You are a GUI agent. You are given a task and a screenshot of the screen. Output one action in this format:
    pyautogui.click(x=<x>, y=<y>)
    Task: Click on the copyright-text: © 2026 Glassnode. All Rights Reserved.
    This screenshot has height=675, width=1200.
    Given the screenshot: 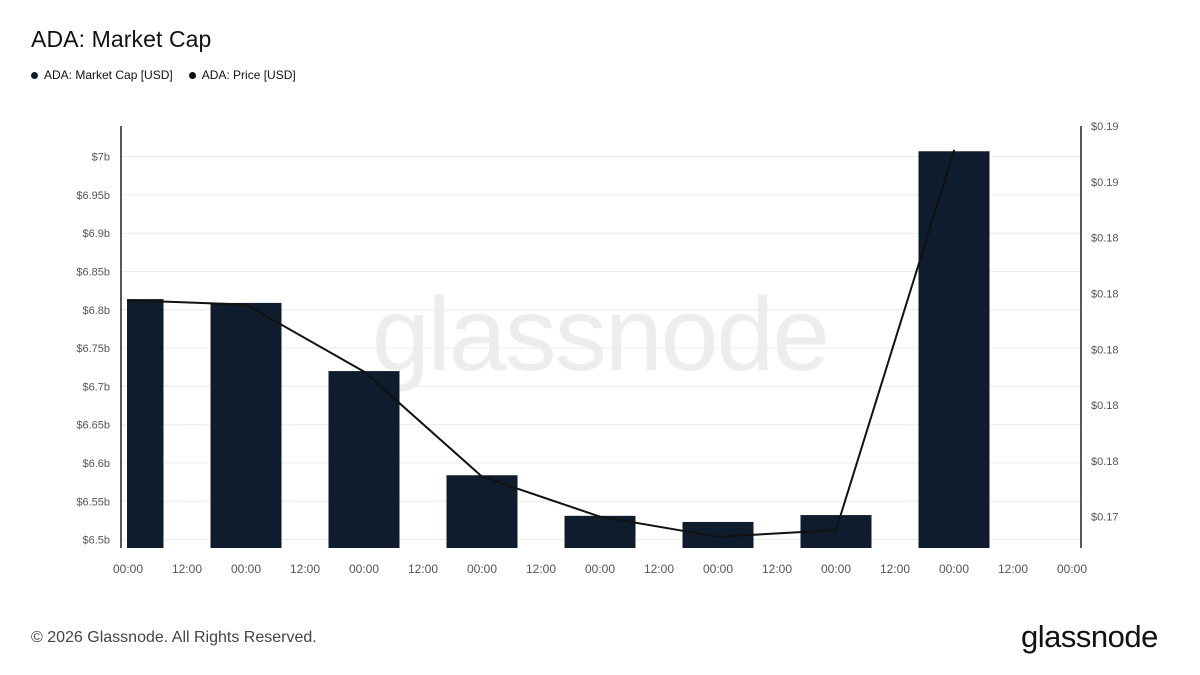 What is the action you would take?
    pyautogui.click(x=174, y=637)
    